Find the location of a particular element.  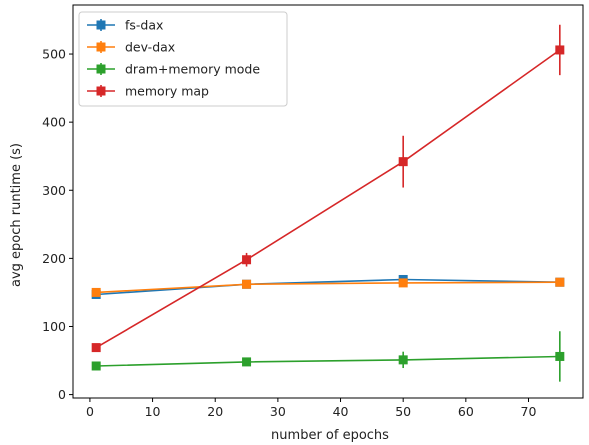

legend-box is located at coordinates (183, 59).